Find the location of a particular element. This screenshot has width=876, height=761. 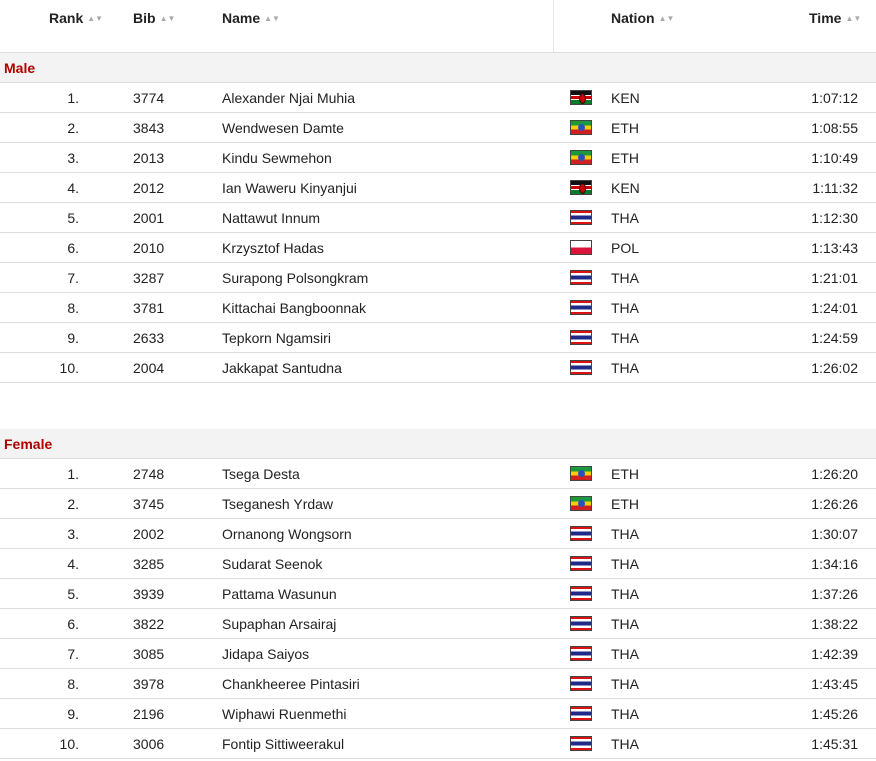

table-row: 2. 3843 Wendwesen Damte ETH 1:08:55 is located at coordinates (438, 128).